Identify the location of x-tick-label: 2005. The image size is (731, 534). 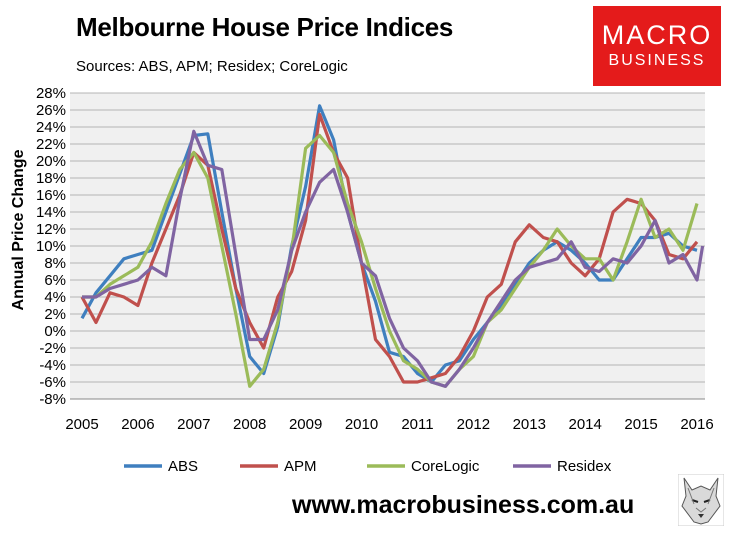
(81, 424).